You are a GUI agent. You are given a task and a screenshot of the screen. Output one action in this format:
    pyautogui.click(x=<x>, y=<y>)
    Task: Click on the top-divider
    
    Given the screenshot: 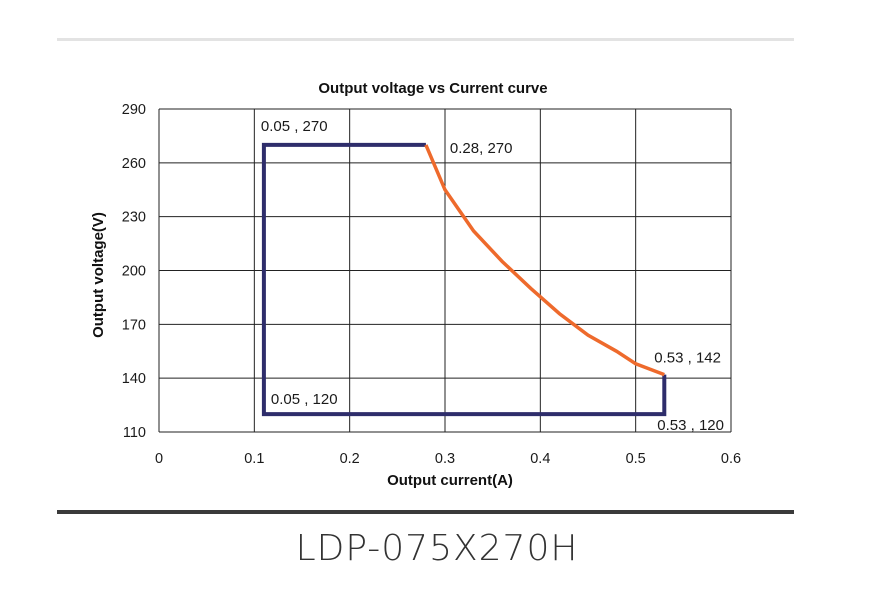 What is the action you would take?
    pyautogui.click(x=425, y=39)
    